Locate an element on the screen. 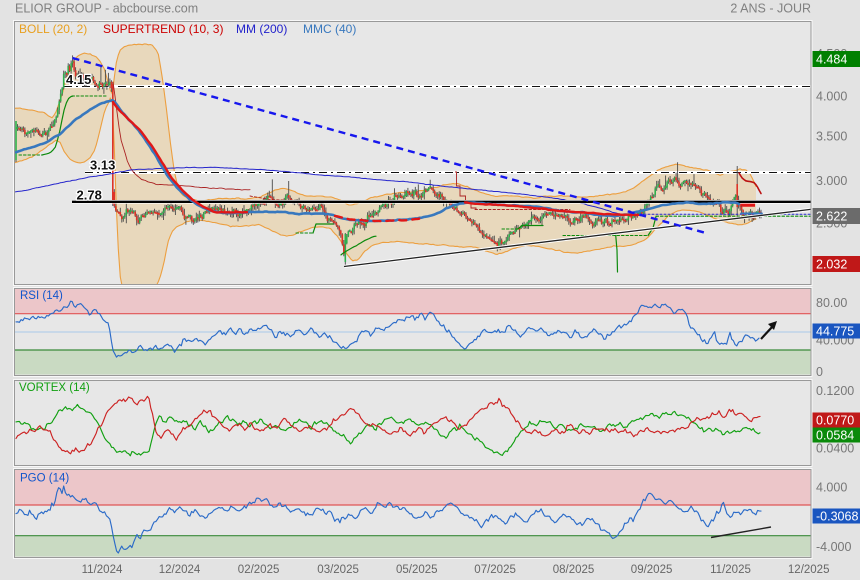  svg-text: 05/2025 is located at coordinates (417, 570).